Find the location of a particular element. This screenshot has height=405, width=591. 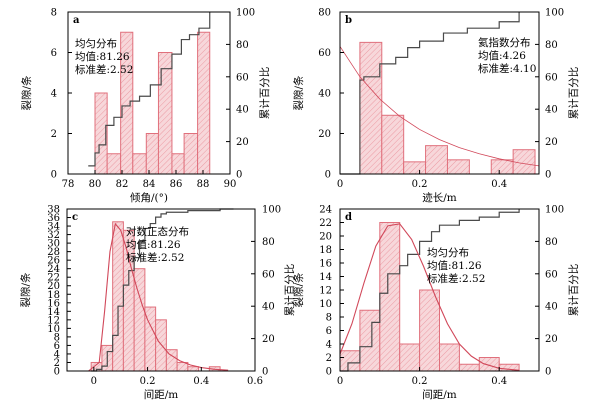

y-tick-label-d-4: 8 is located at coordinates (329, 318).